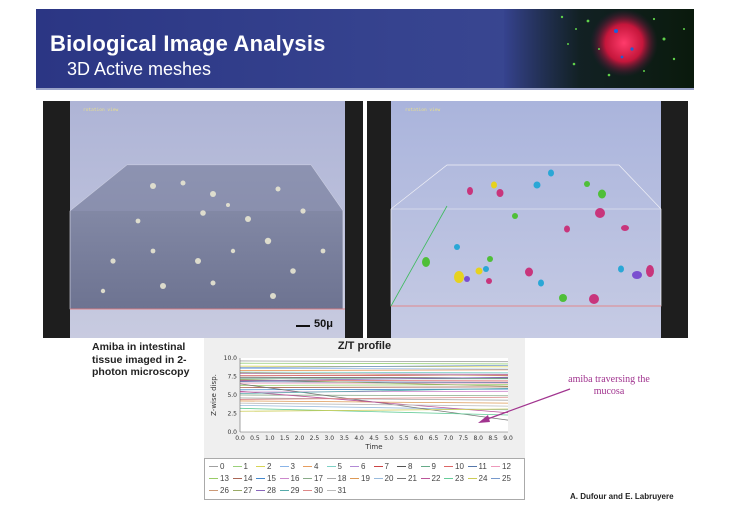  I want to click on left-panel-label: rotation view, so click(101, 110).